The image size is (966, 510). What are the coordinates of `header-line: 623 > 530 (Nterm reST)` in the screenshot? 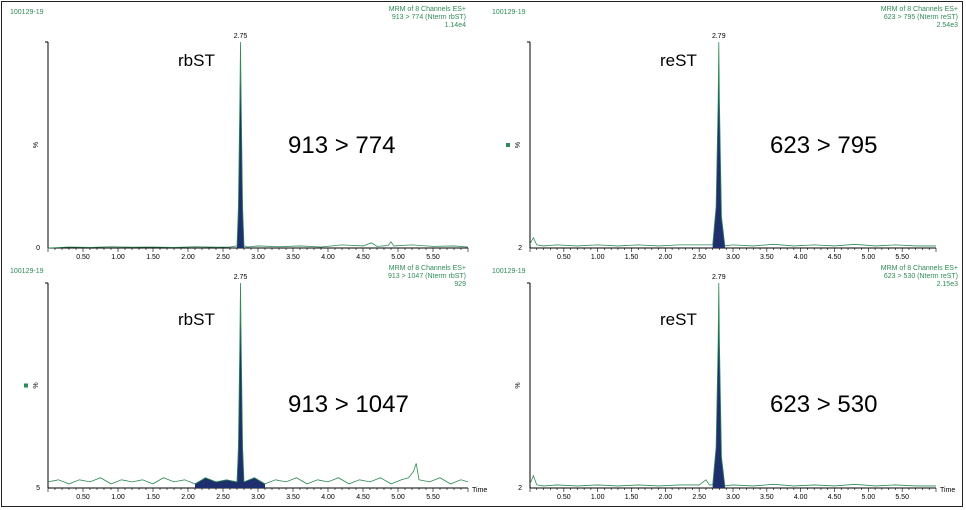 It's located at (921, 276).